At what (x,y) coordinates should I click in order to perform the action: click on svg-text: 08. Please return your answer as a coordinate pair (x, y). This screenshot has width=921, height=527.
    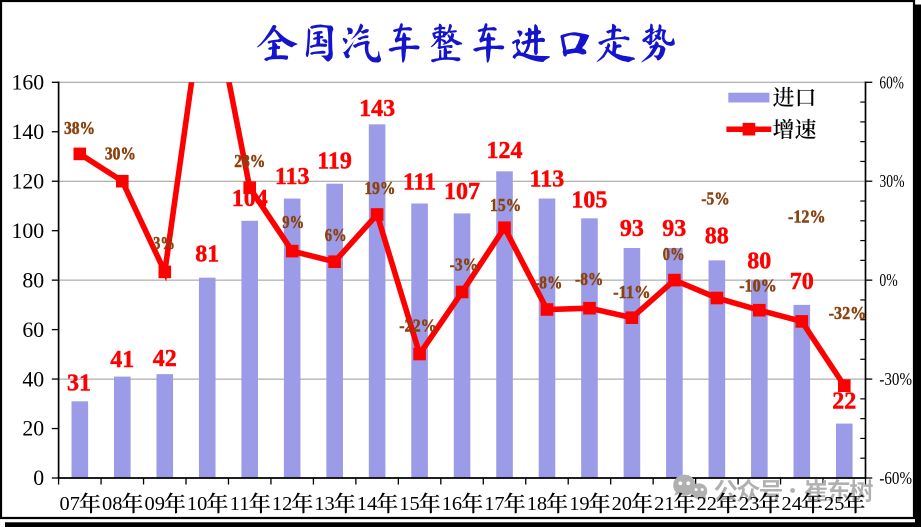
    Looking at the image, I should click on (112, 504).